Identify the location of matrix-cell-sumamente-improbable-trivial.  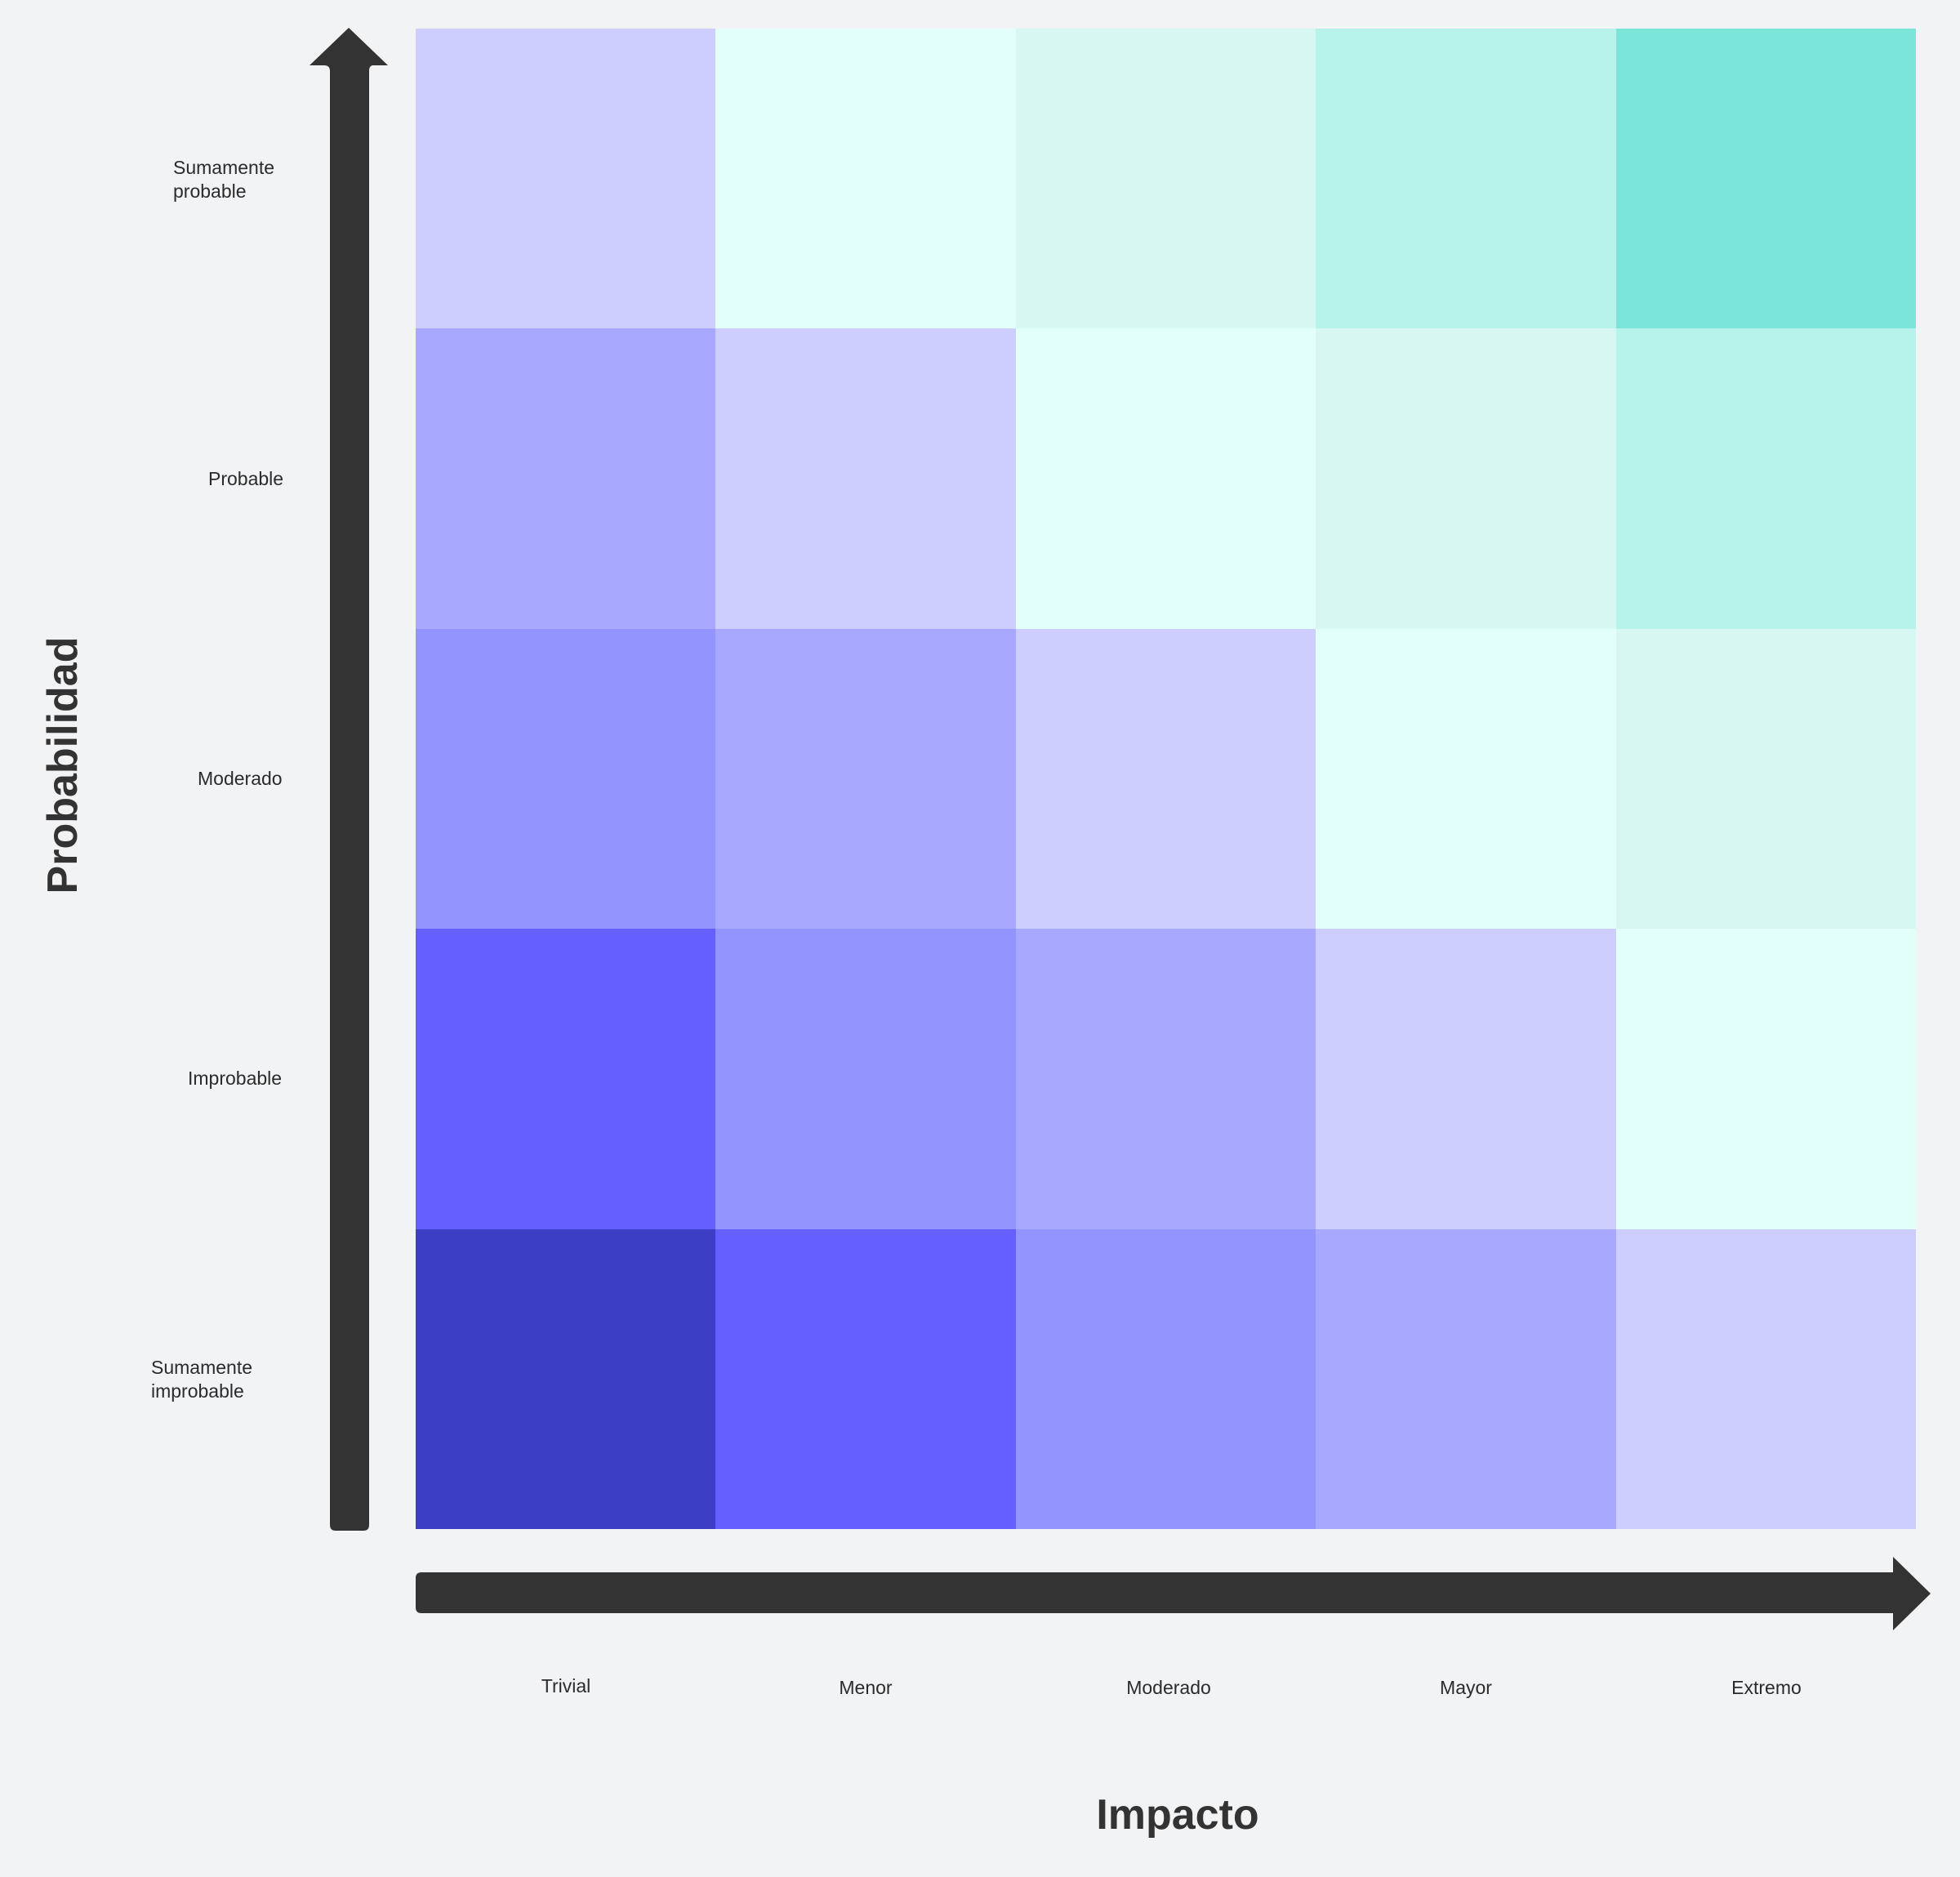
(566, 1378).